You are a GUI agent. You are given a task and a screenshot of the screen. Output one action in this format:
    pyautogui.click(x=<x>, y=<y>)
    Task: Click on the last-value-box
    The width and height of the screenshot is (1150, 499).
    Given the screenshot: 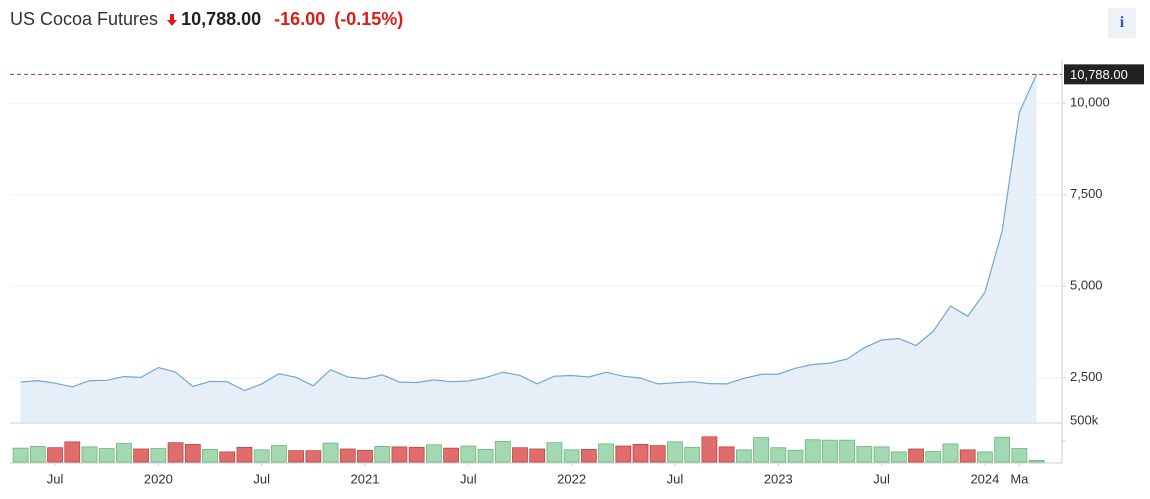 What is the action you would take?
    pyautogui.click(x=1104, y=74)
    